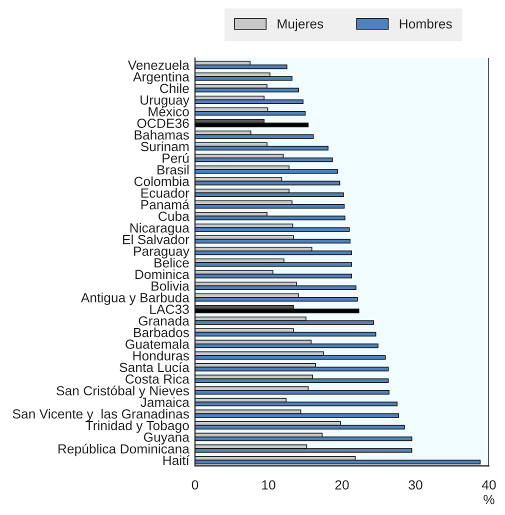 The height and width of the screenshot is (515, 505). What do you see at coordinates (158, 379) in the screenshot?
I see `y-tick-label: Costa Rica` at bounding box center [158, 379].